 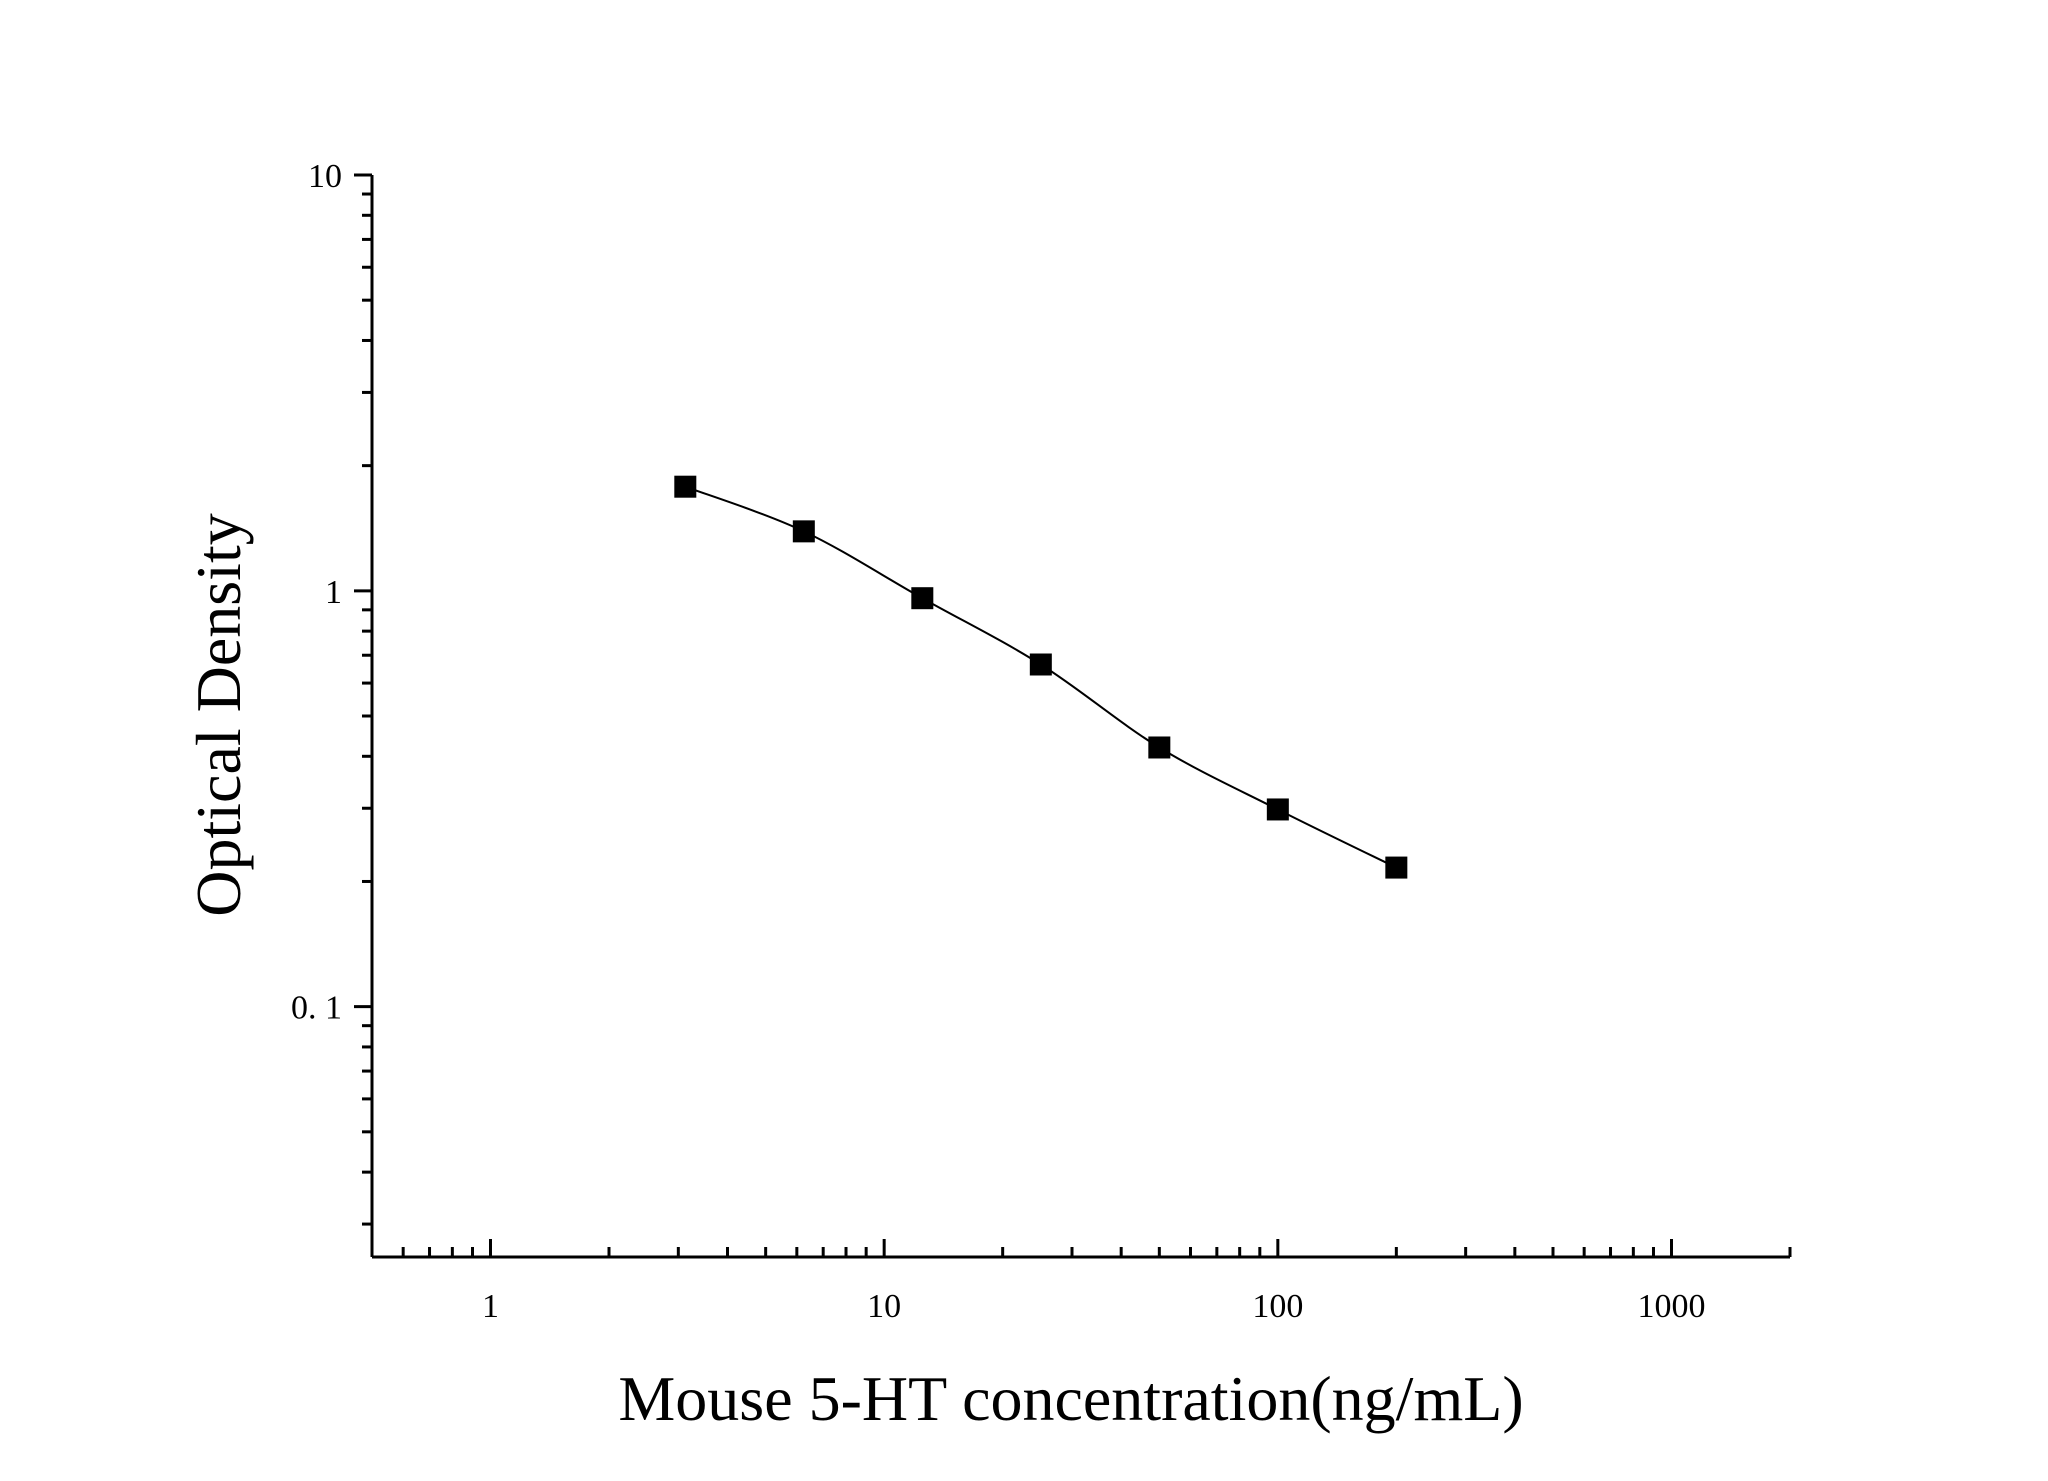 What do you see at coordinates (1671, 1306) in the screenshot?
I see `x-tick-label: 1000` at bounding box center [1671, 1306].